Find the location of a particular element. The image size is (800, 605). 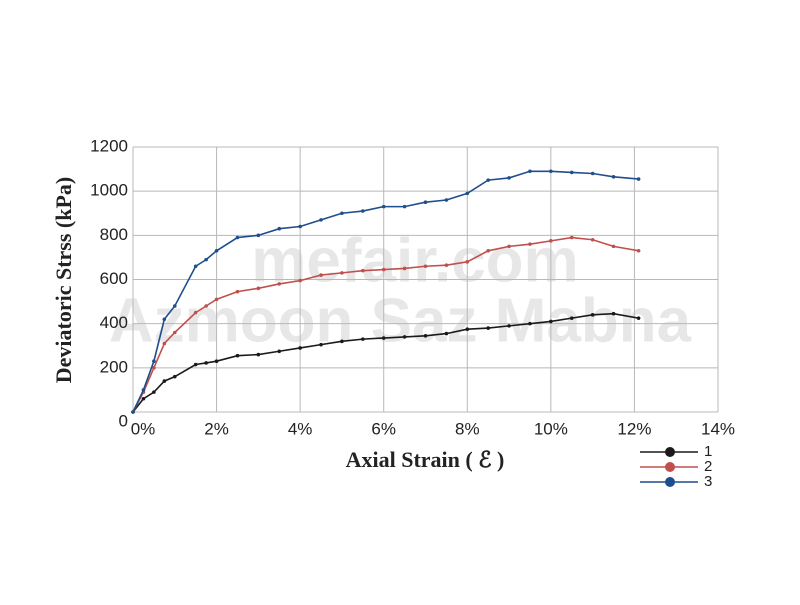

series-line is located at coordinates (385, 362).